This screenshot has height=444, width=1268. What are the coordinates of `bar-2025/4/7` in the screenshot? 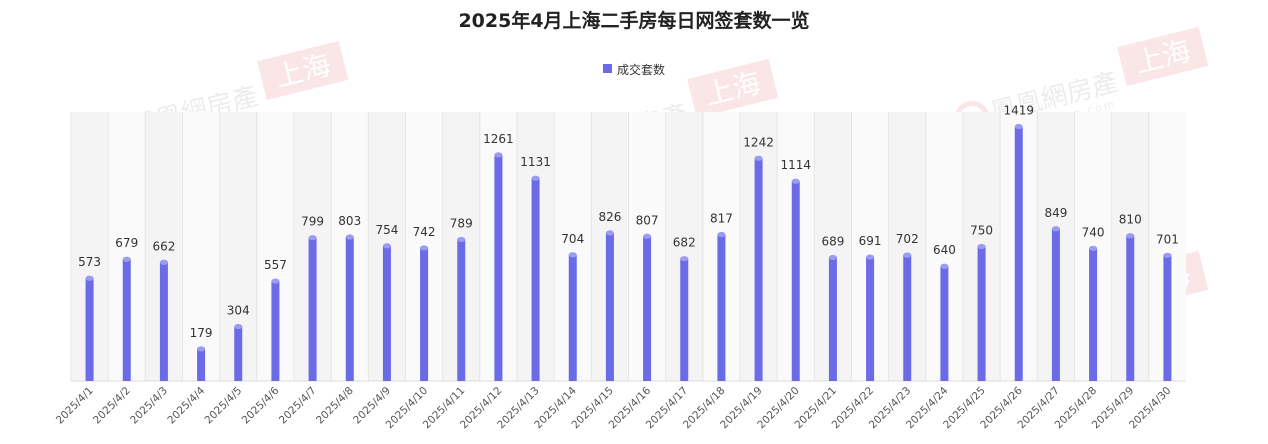 It's located at (312, 309).